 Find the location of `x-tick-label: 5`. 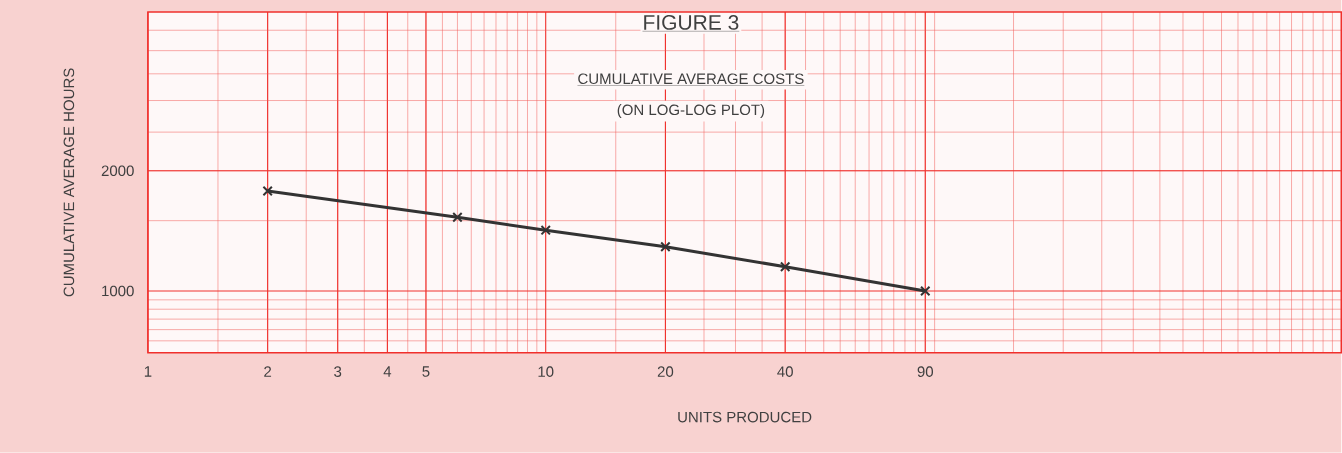

x-tick-label: 5 is located at coordinates (426, 371).